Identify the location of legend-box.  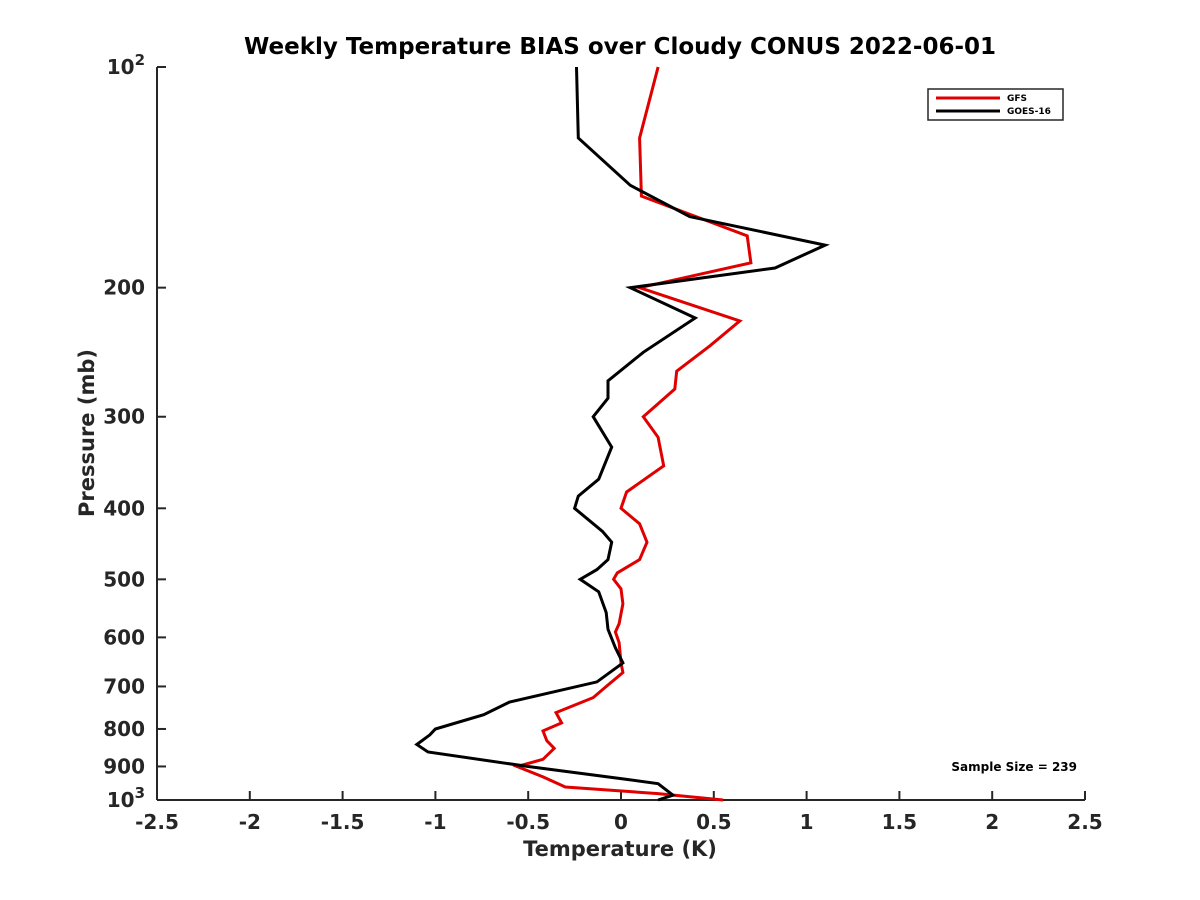
(995, 104).